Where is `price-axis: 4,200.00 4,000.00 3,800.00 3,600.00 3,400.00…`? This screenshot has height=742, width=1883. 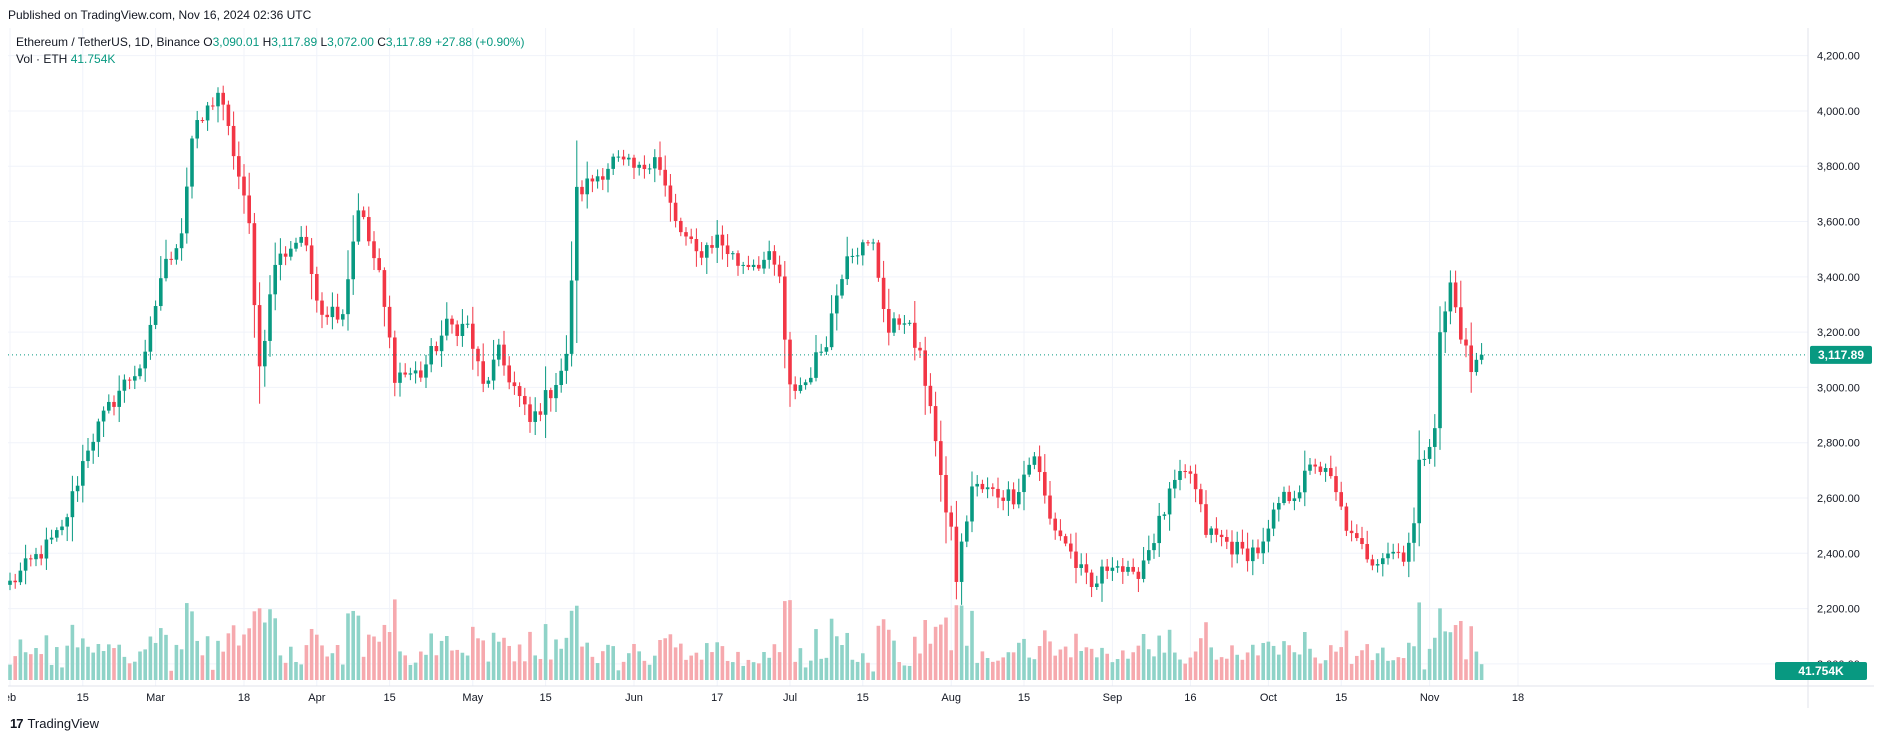
price-axis: 4,200.00 4,000.00 3,800.00 3,600.00 3,400.00… is located at coordinates (1838, 361).